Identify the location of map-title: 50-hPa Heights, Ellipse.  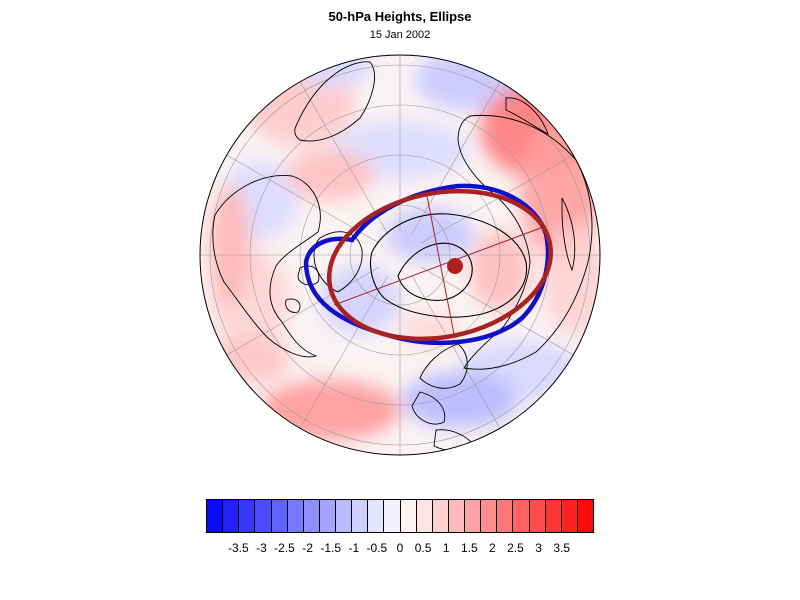
(400, 16).